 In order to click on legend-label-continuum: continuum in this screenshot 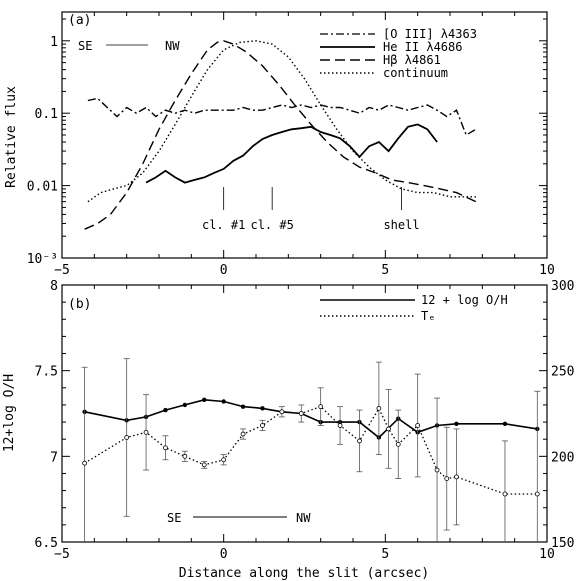, I will do `click(415, 73)`.